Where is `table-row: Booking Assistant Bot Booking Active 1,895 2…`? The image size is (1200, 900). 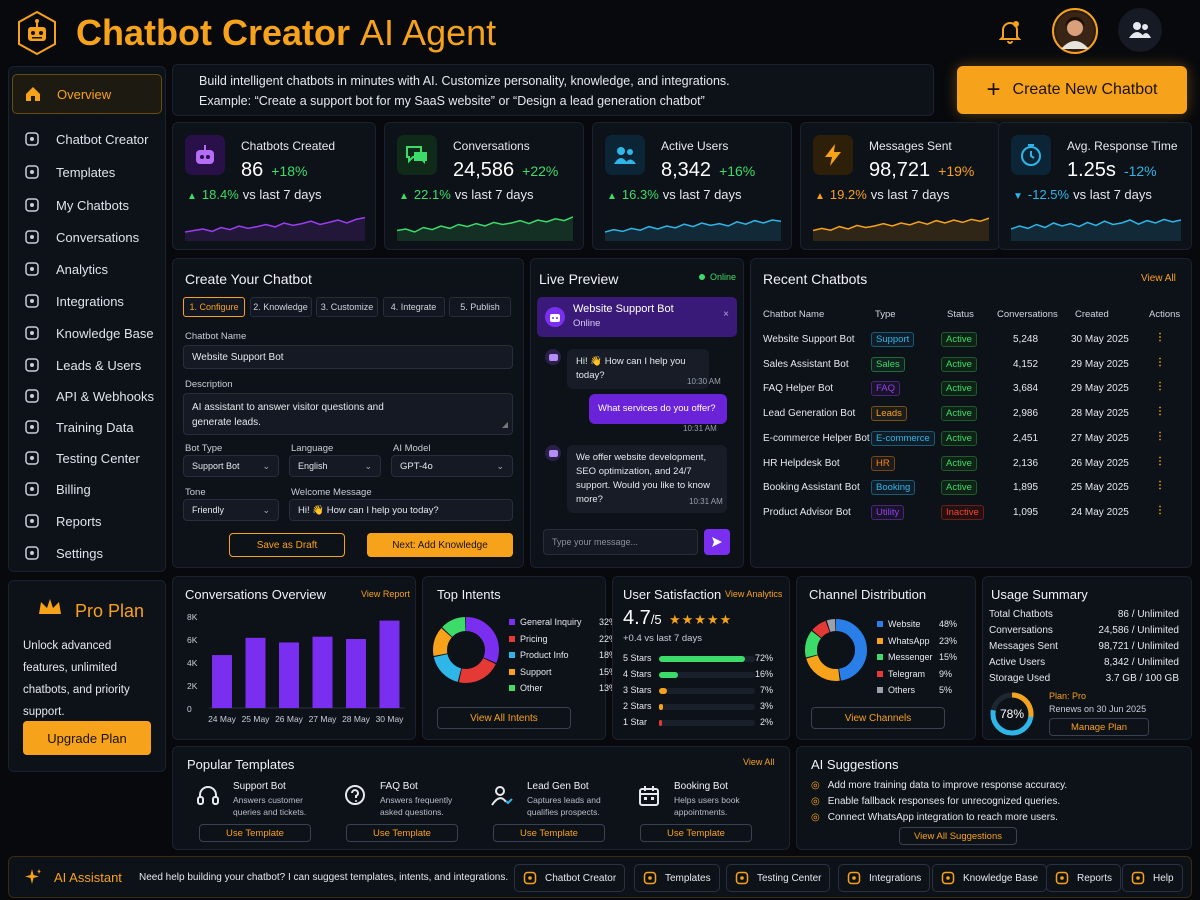
table-row: Booking Assistant Bot Booking Active 1,895 2… is located at coordinates (971, 489).